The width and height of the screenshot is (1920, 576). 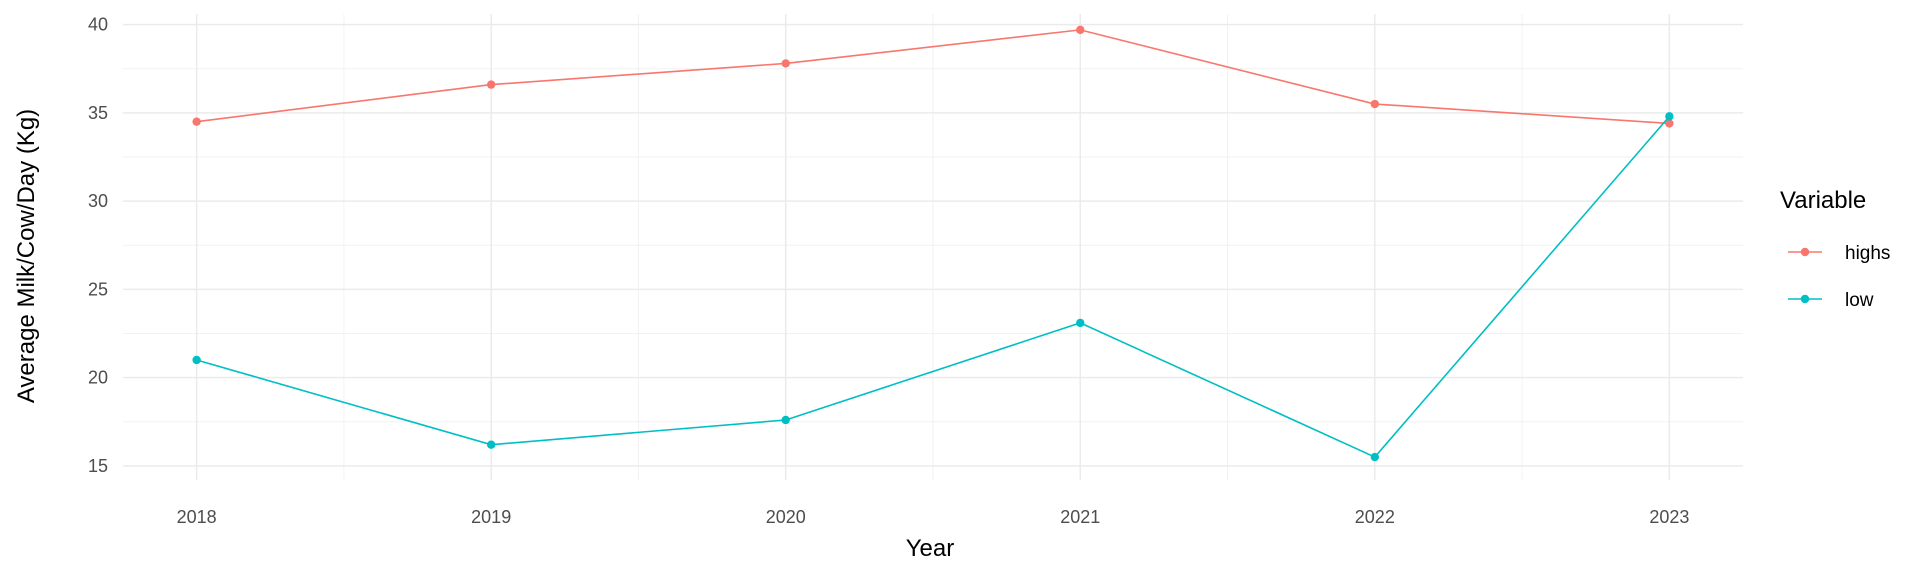 What do you see at coordinates (491, 517) in the screenshot?
I see `x-tick-label: 2019` at bounding box center [491, 517].